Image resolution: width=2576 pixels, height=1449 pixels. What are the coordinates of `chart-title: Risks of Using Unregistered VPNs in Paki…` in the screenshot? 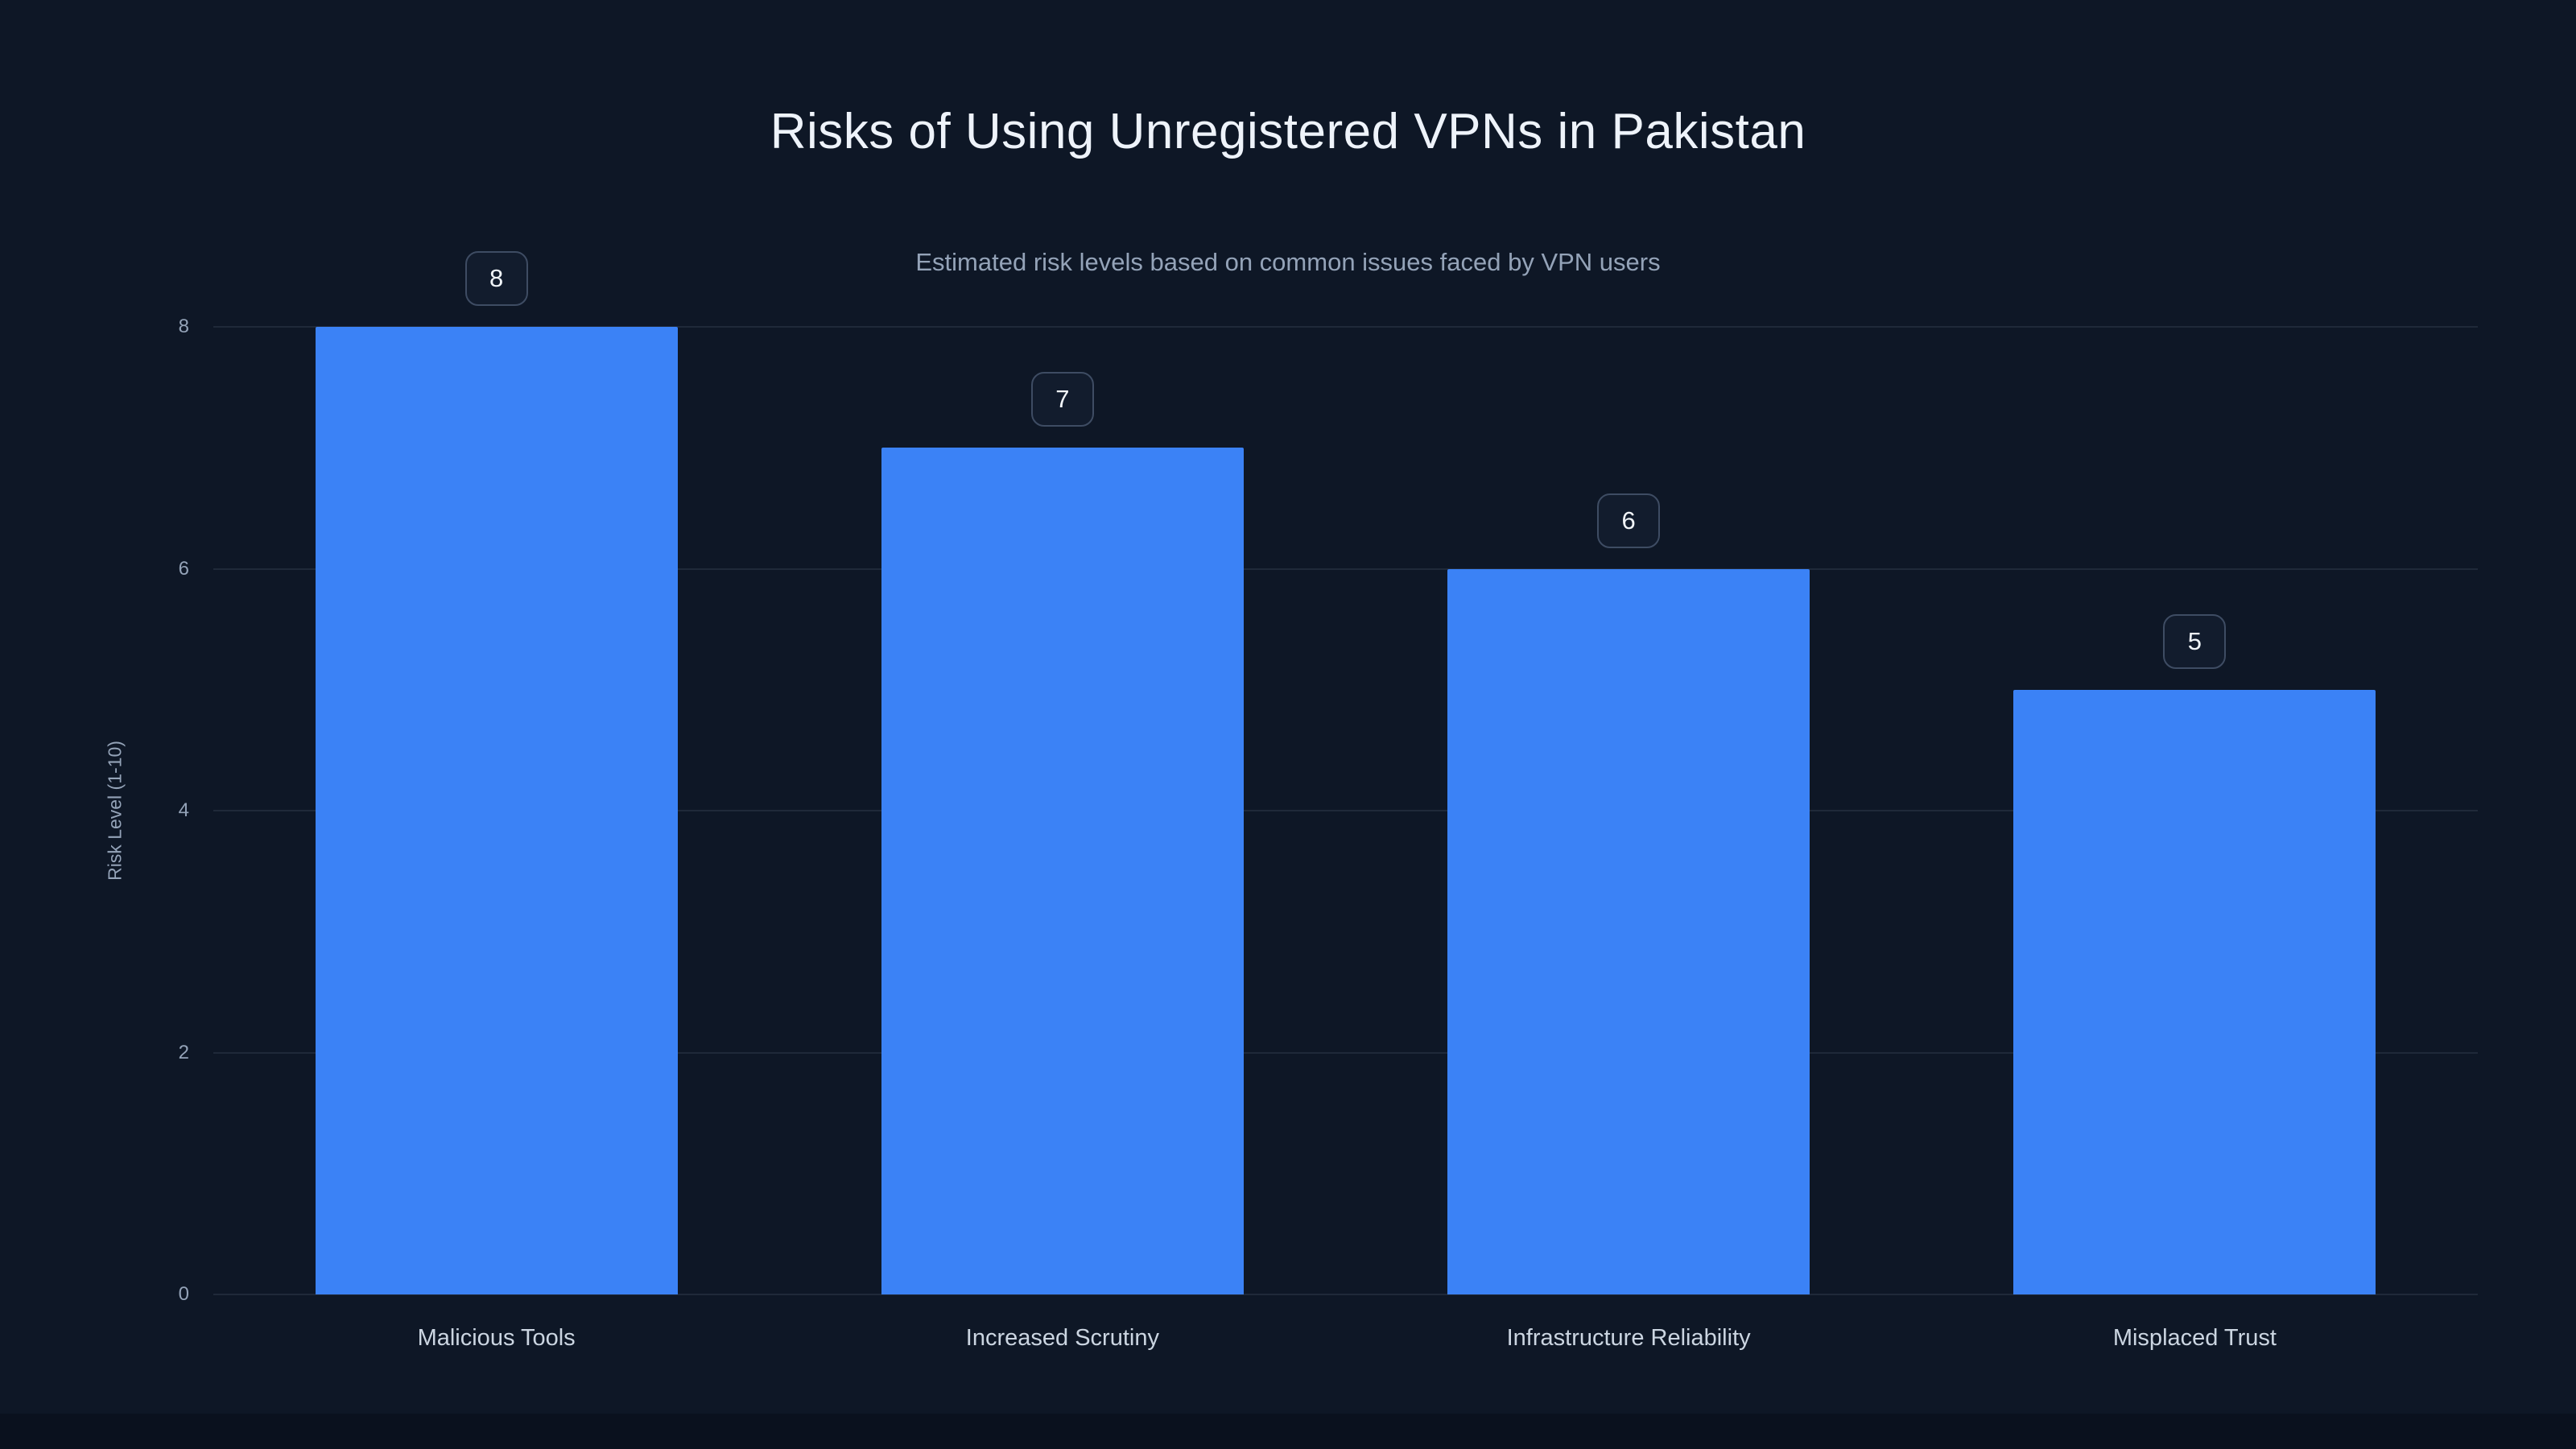 It's located at (1288, 131).